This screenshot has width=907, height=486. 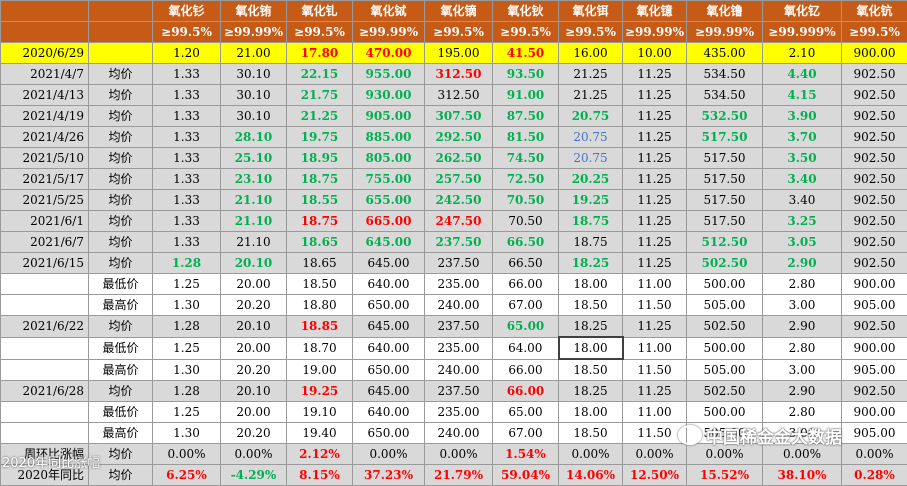 I want to click on price-type-cell: 最高价, so click(x=121, y=370).